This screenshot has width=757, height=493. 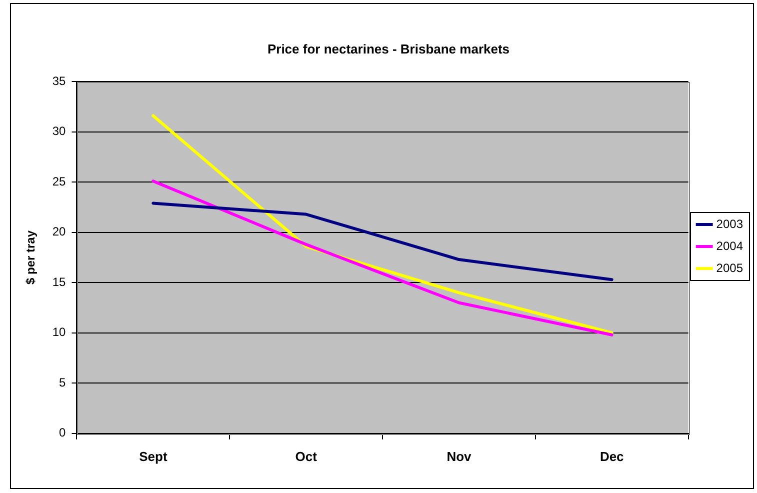 What do you see at coordinates (59, 231) in the screenshot?
I see `y-tick-label: 20` at bounding box center [59, 231].